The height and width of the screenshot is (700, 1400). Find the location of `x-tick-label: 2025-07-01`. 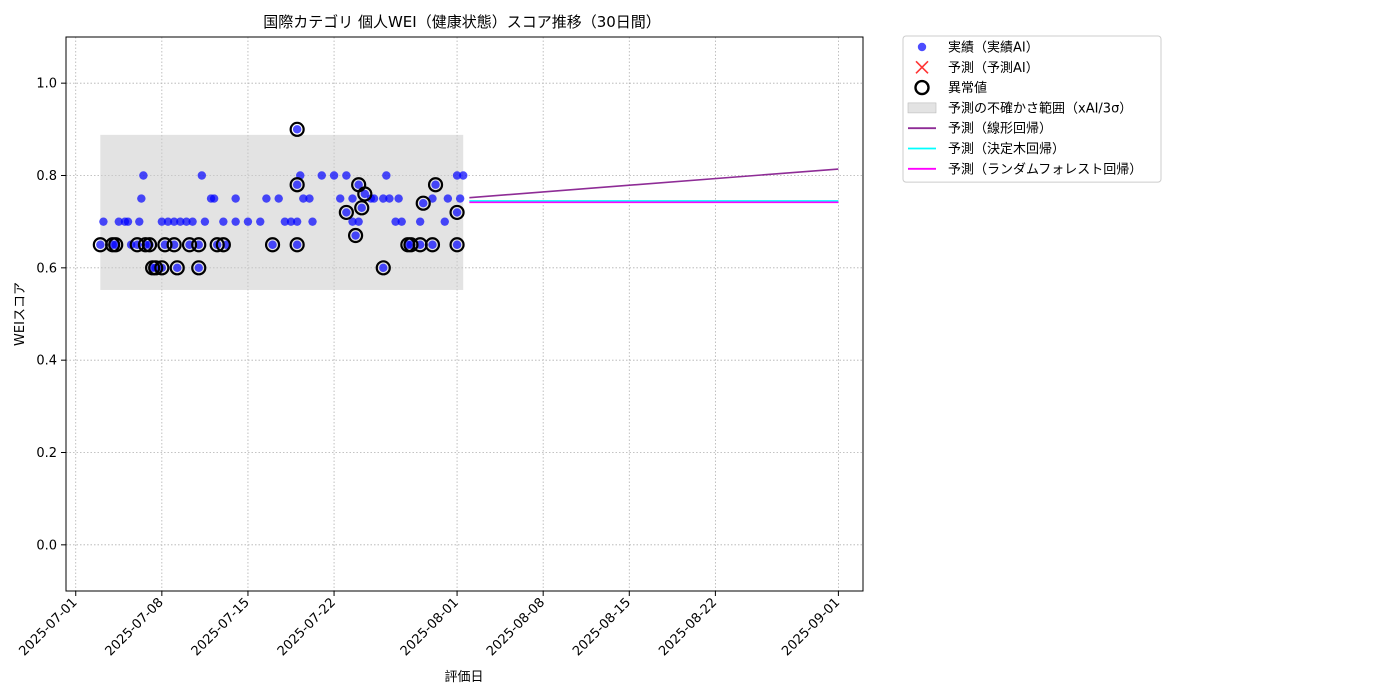

x-tick-label: 2025-07-01 is located at coordinates (49, 627).